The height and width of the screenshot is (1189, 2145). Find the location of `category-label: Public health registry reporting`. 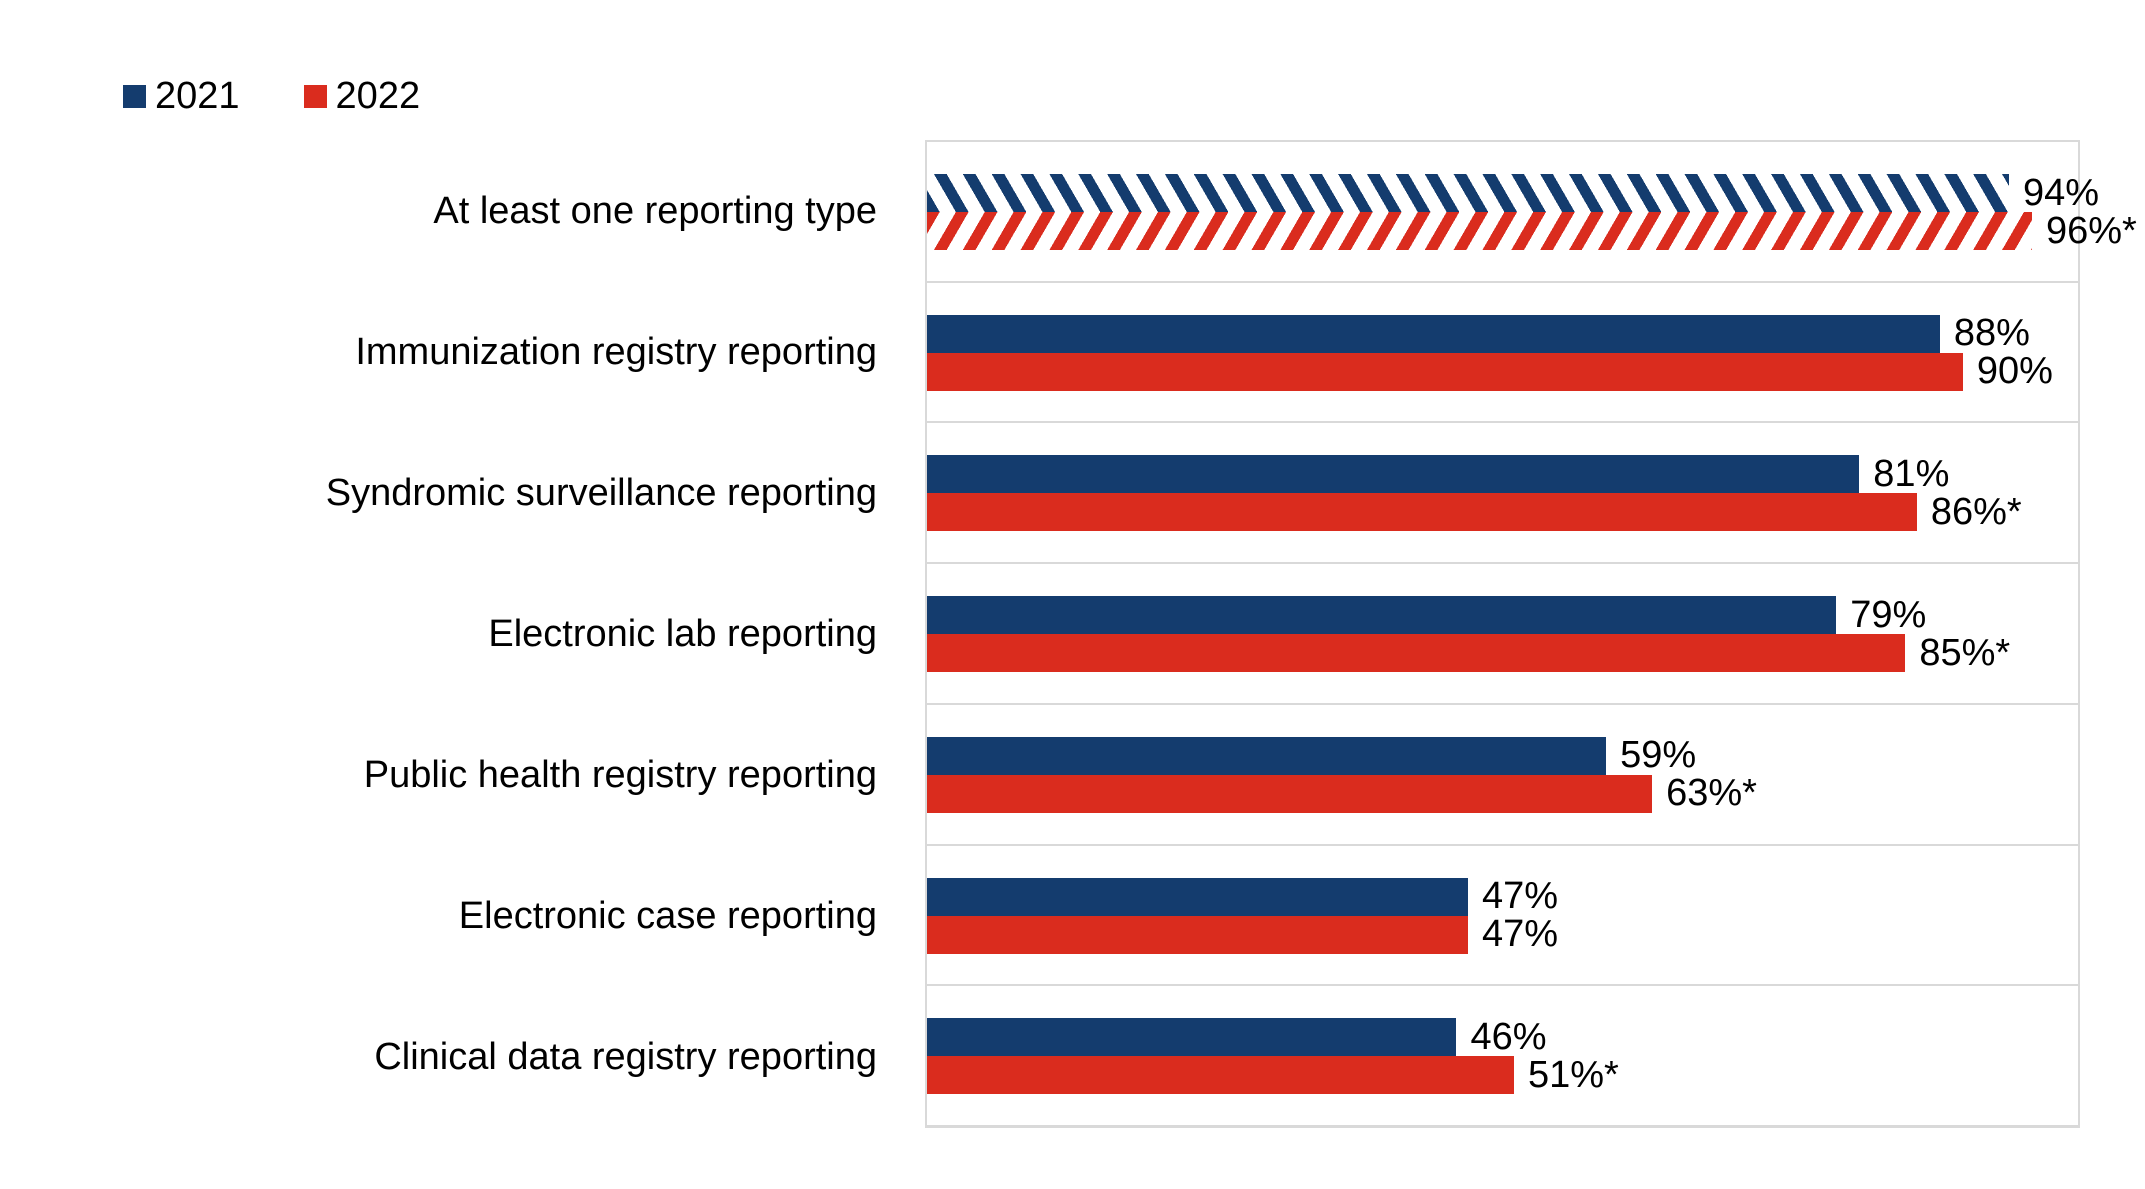

category-label: Public health registry reporting is located at coordinates (620, 775).